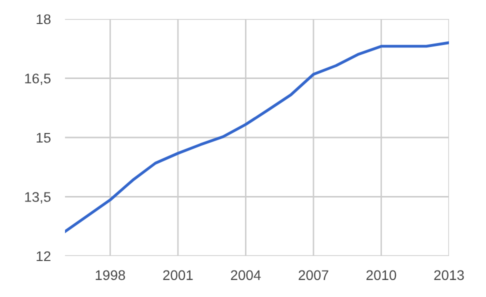 This screenshot has width=486, height=297. I want to click on y-tick-label: 18, so click(43, 19).